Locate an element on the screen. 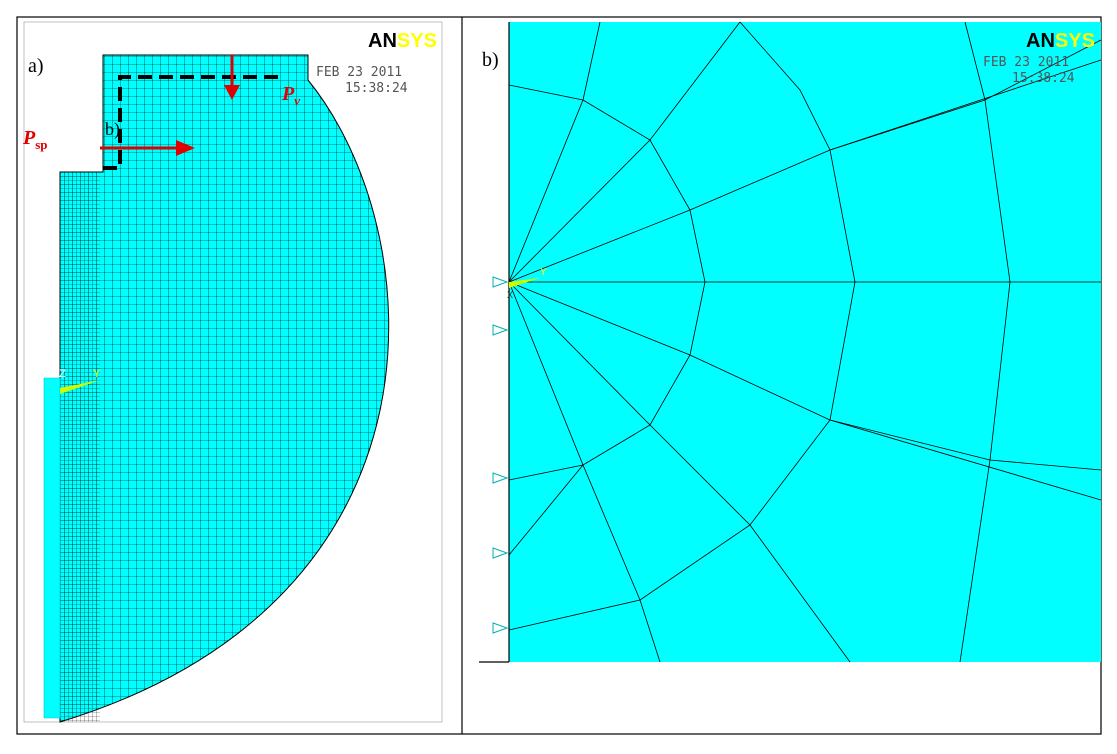 This screenshot has width=1117, height=754. load-label: Pv is located at coordinates (290, 95).